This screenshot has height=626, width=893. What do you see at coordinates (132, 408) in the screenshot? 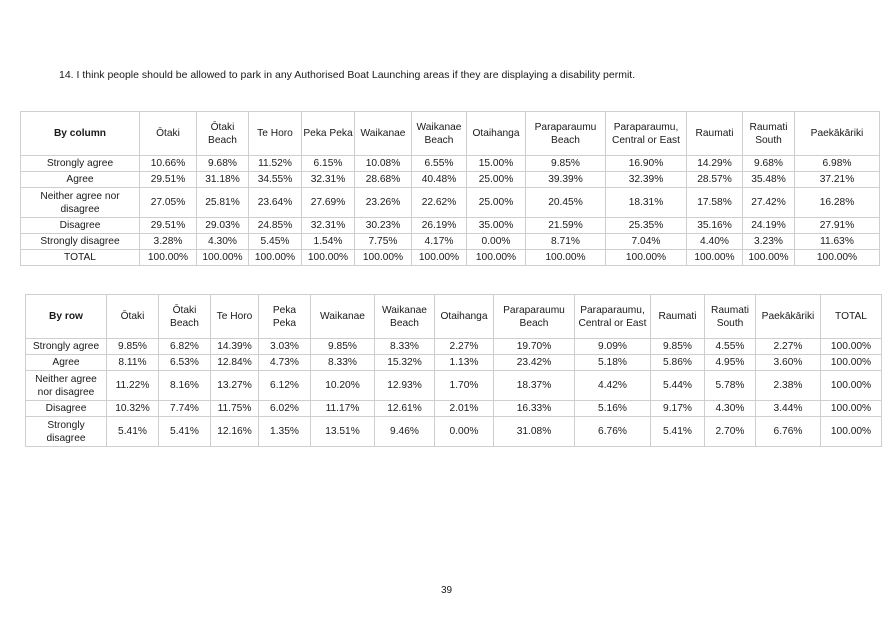
I see `table-cell: 10.32%` at bounding box center [132, 408].